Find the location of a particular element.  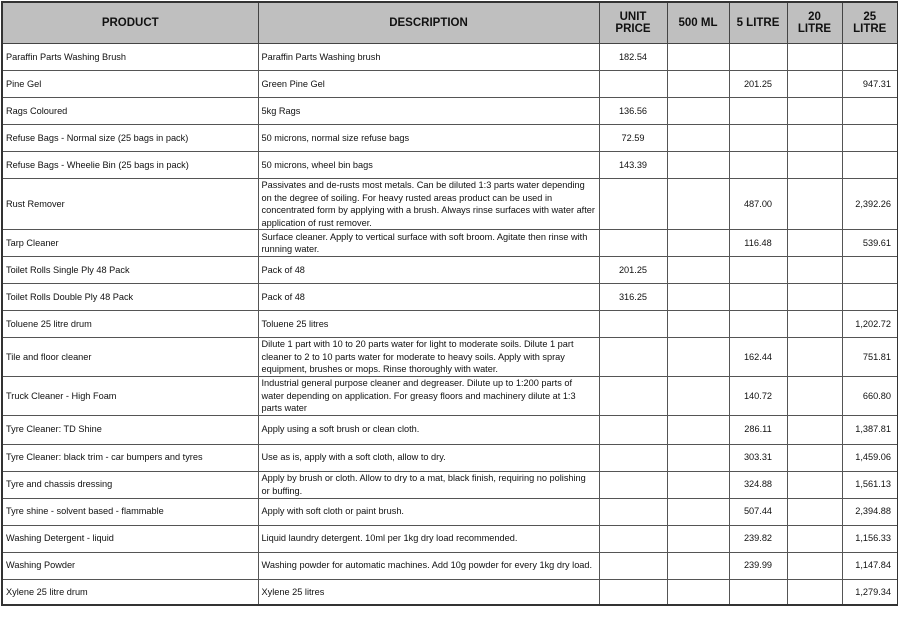

product-cell: Xylene 25 litre drum is located at coordinates (130, 592).